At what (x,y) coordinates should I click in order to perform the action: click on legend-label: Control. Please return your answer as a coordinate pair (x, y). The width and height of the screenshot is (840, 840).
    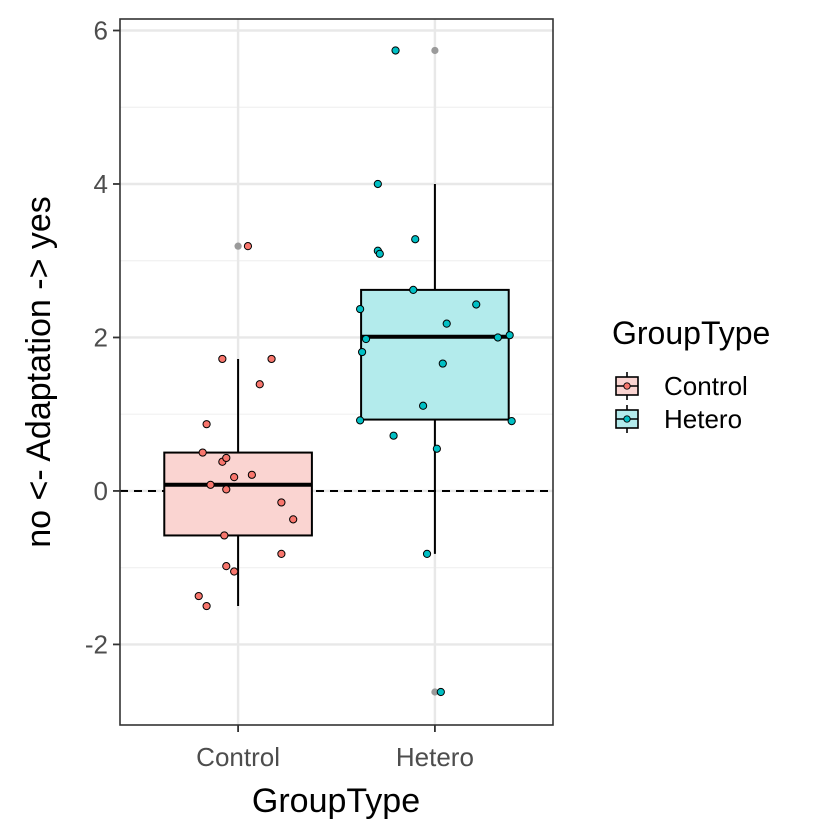
    Looking at the image, I should click on (706, 386).